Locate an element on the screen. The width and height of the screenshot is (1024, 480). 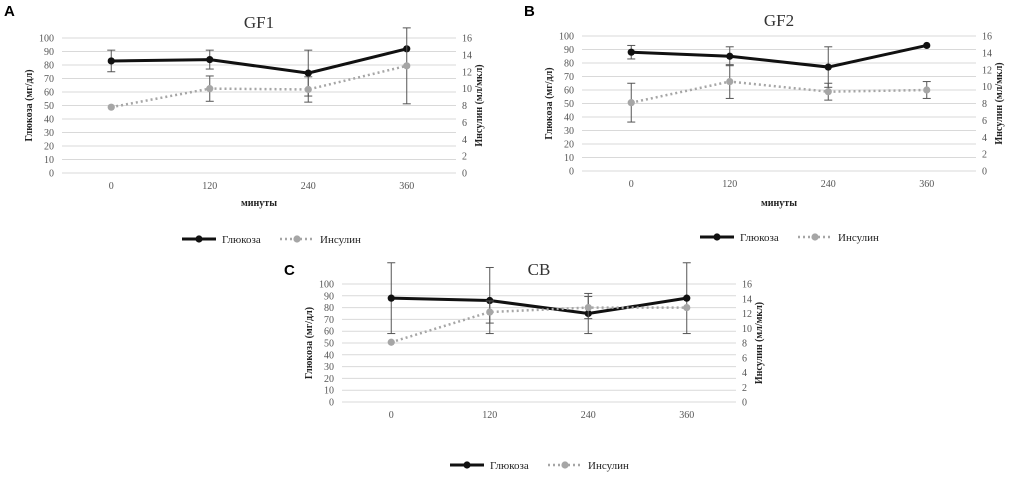
y-tick-label: 80 is located at coordinates (49, 66).